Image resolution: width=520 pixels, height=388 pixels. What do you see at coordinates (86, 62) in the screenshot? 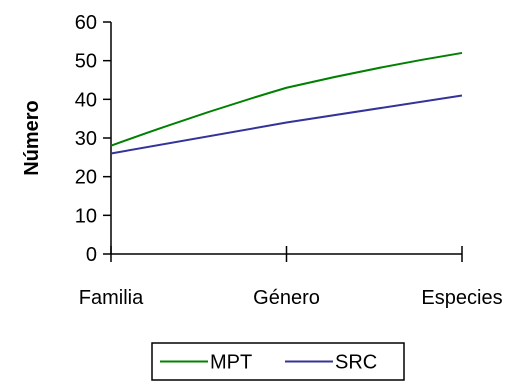
I see `y-tick-label: 50` at bounding box center [86, 62].